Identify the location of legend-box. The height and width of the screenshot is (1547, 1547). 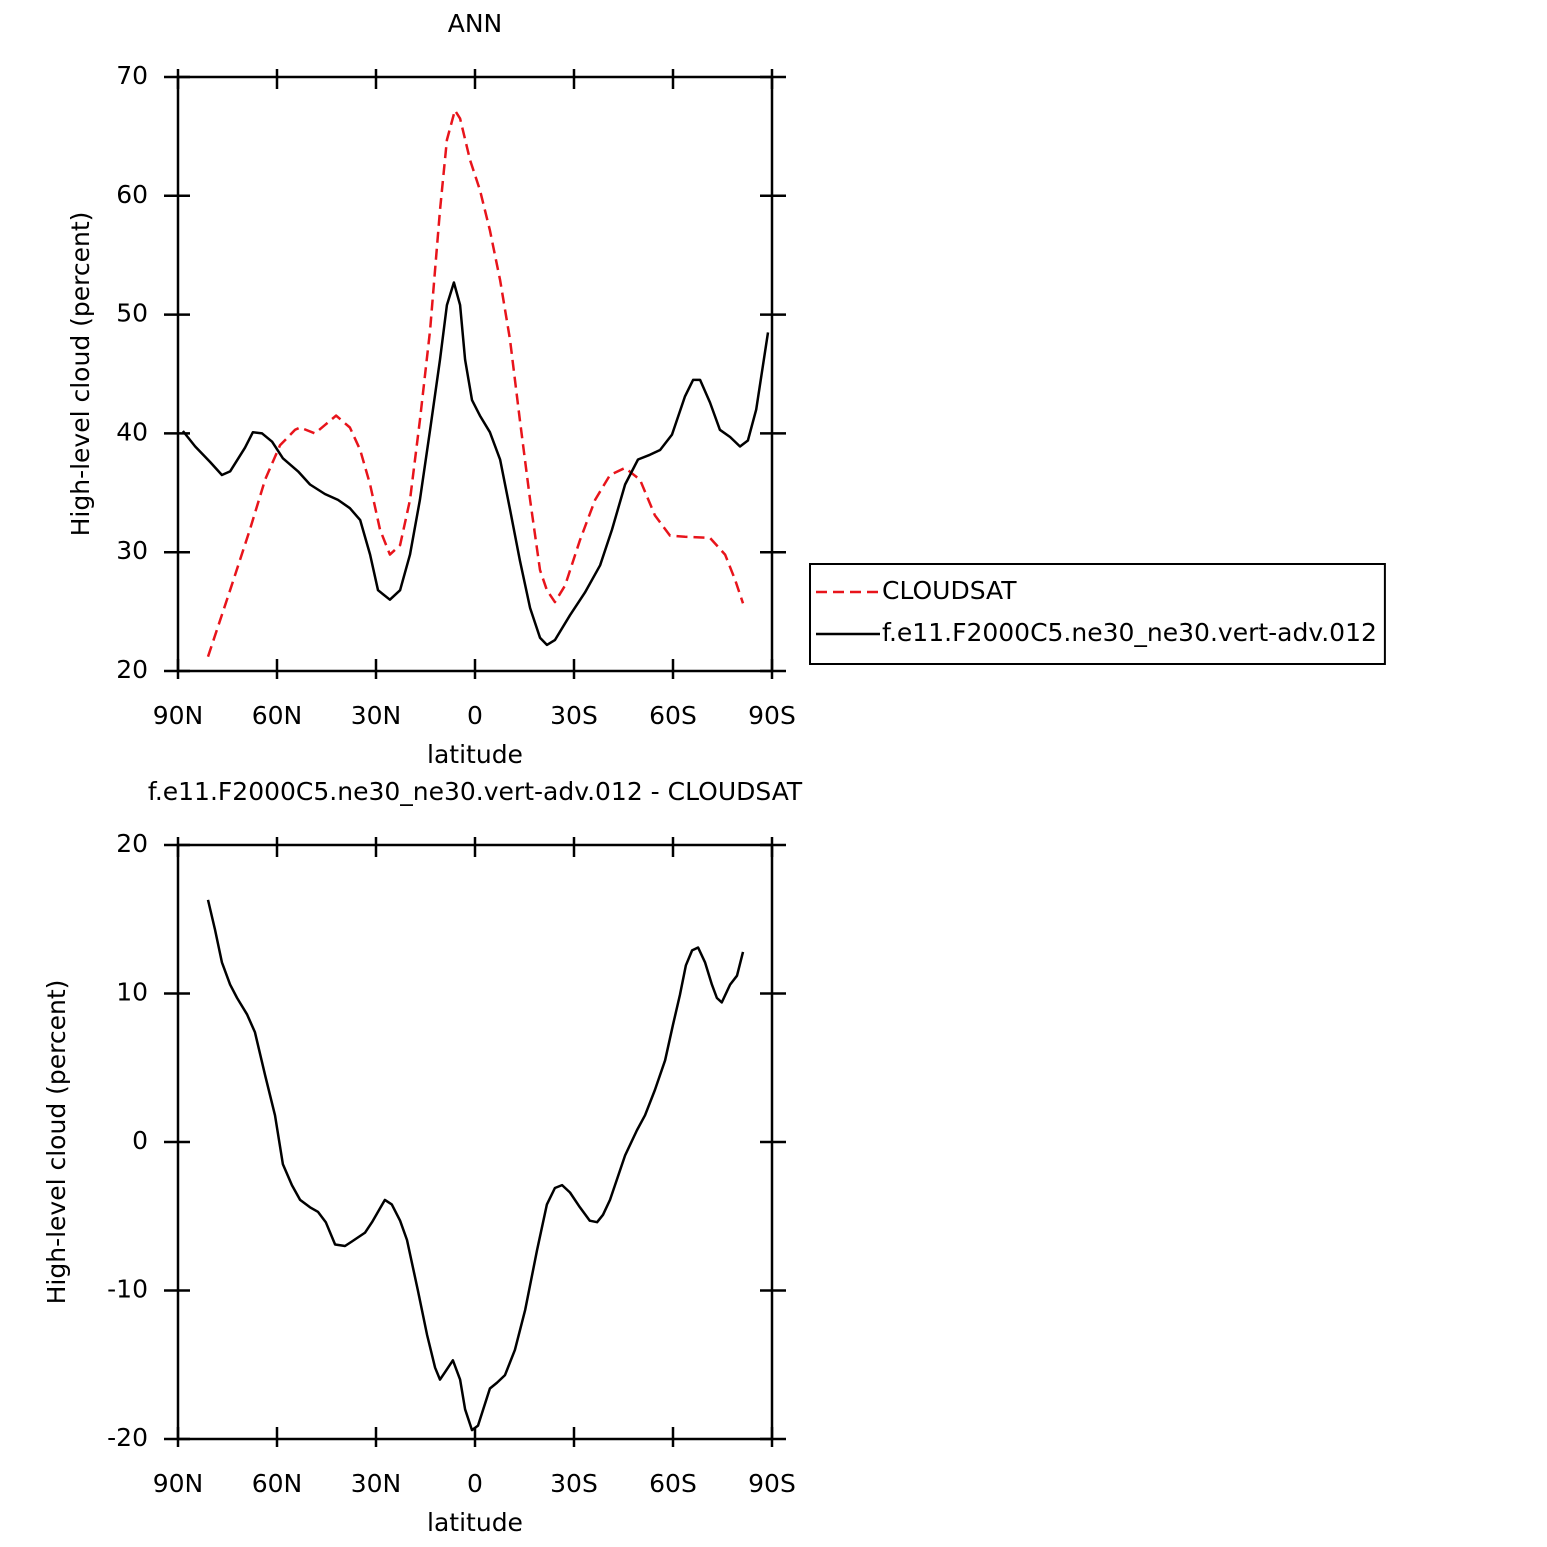
(1097, 614).